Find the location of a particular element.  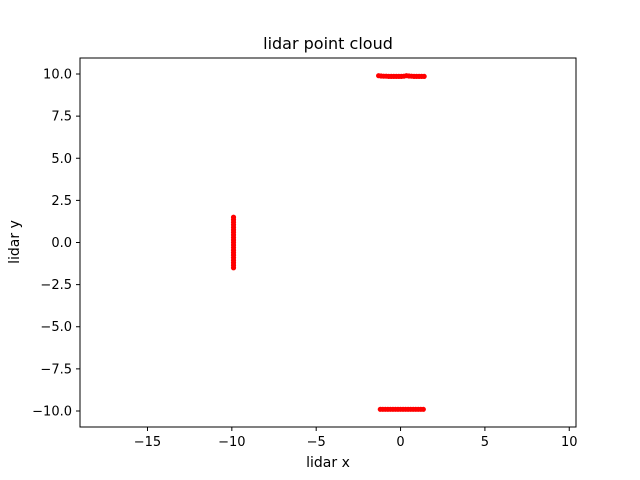

y-axis-label: lidar y is located at coordinates (15, 242).